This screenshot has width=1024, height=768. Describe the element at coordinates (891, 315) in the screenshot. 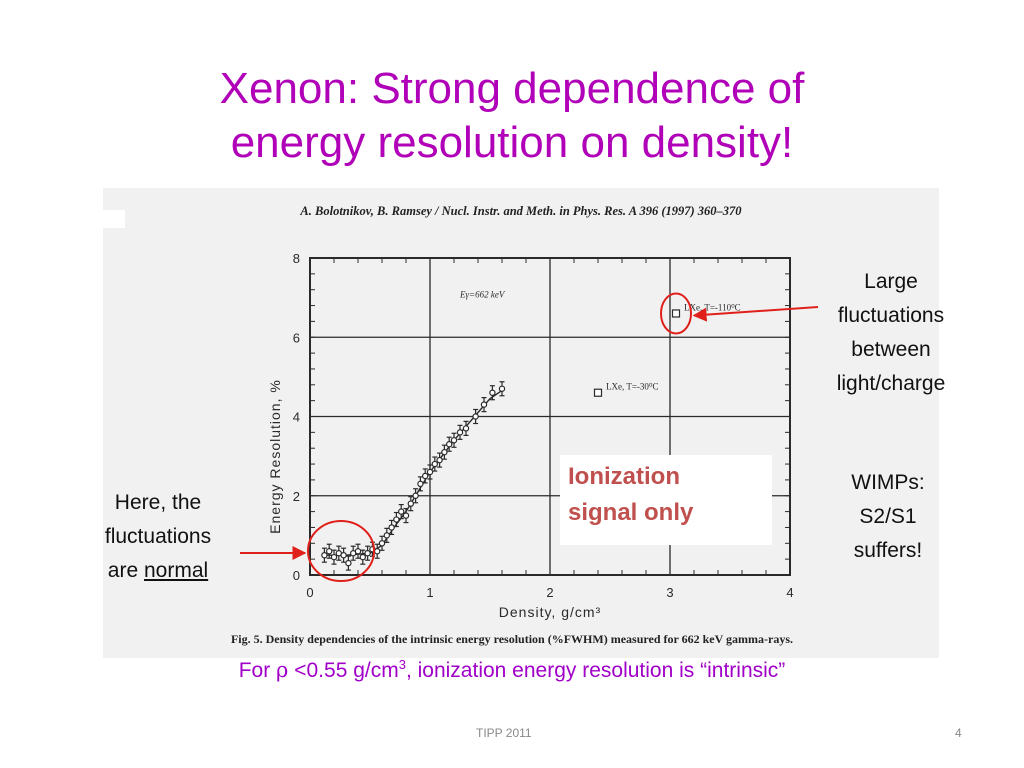

I see `large-fluct-line: fluctuations` at that location.